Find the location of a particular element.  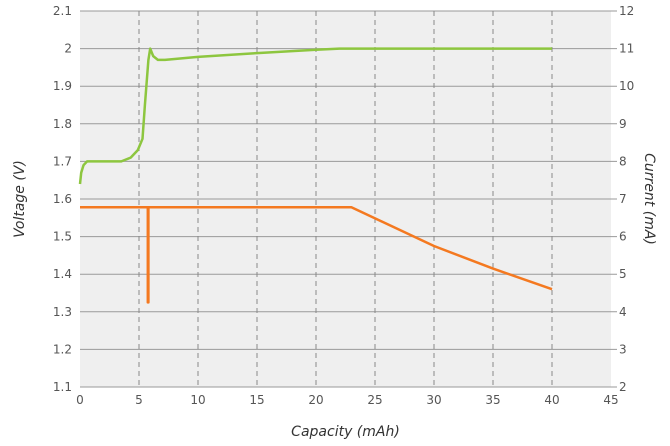

x-axis-title: Capacity (mAh) is located at coordinates (345, 432).